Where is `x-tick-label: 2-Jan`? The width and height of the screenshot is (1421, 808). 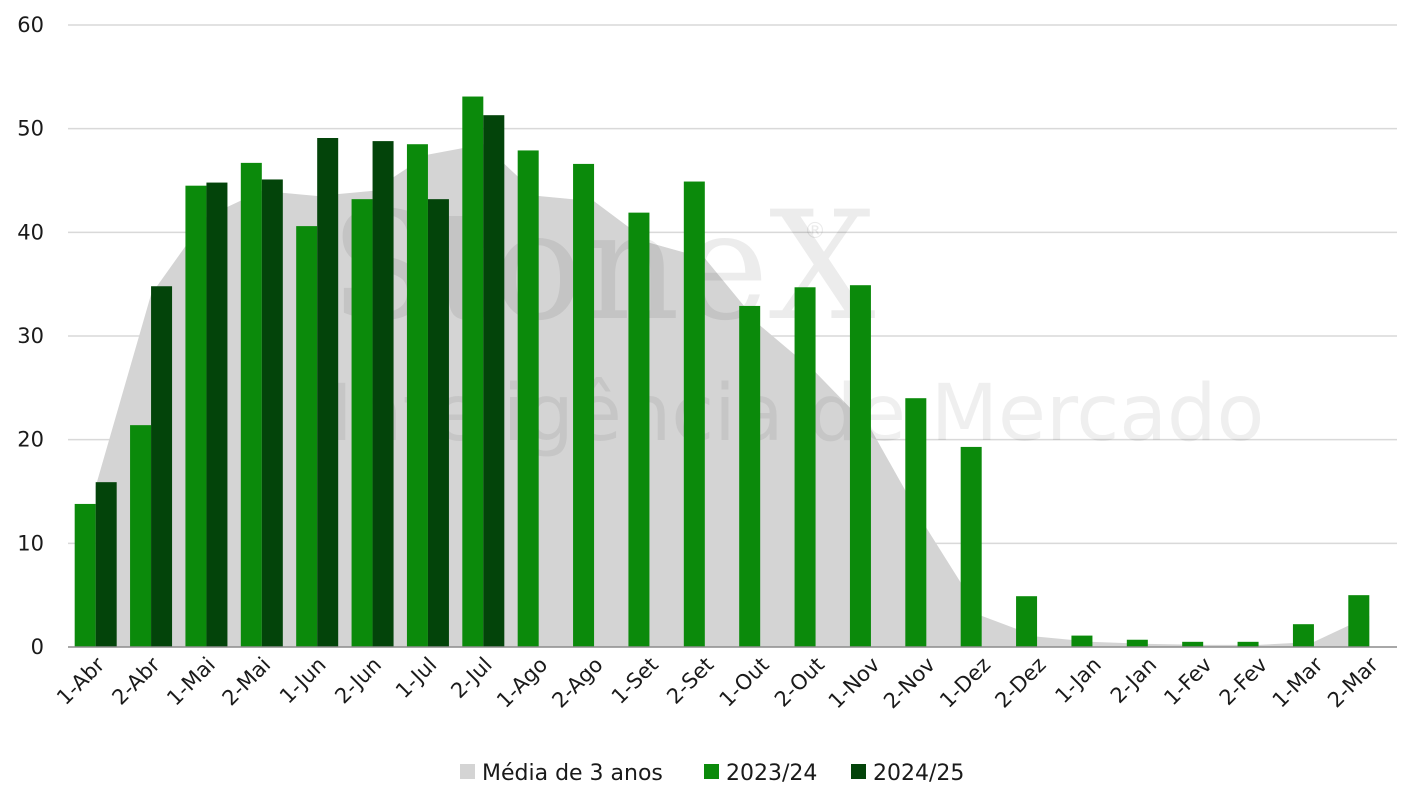
x-tick-label: 2-Jan is located at coordinates (1133, 680).